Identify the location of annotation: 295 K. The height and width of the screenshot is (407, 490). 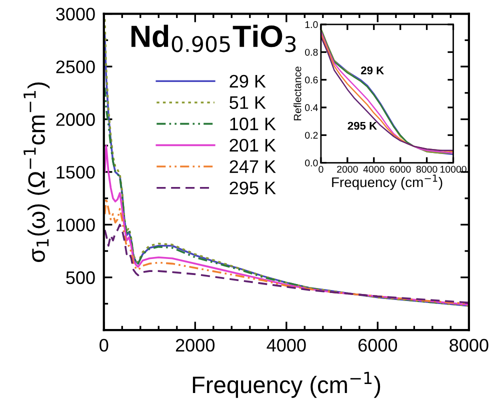
(362, 126).